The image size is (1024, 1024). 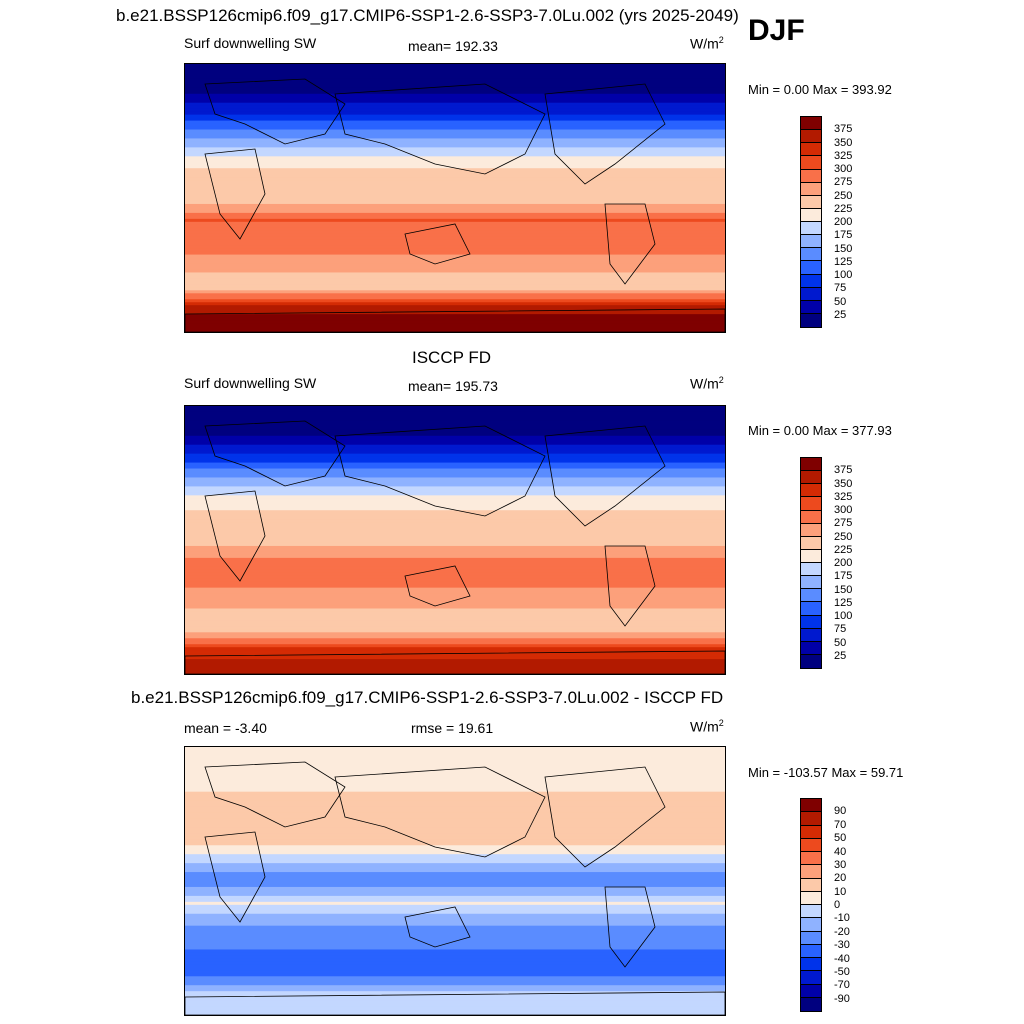 I want to click on colorbar-tick-label: 10, so click(x=840, y=891).